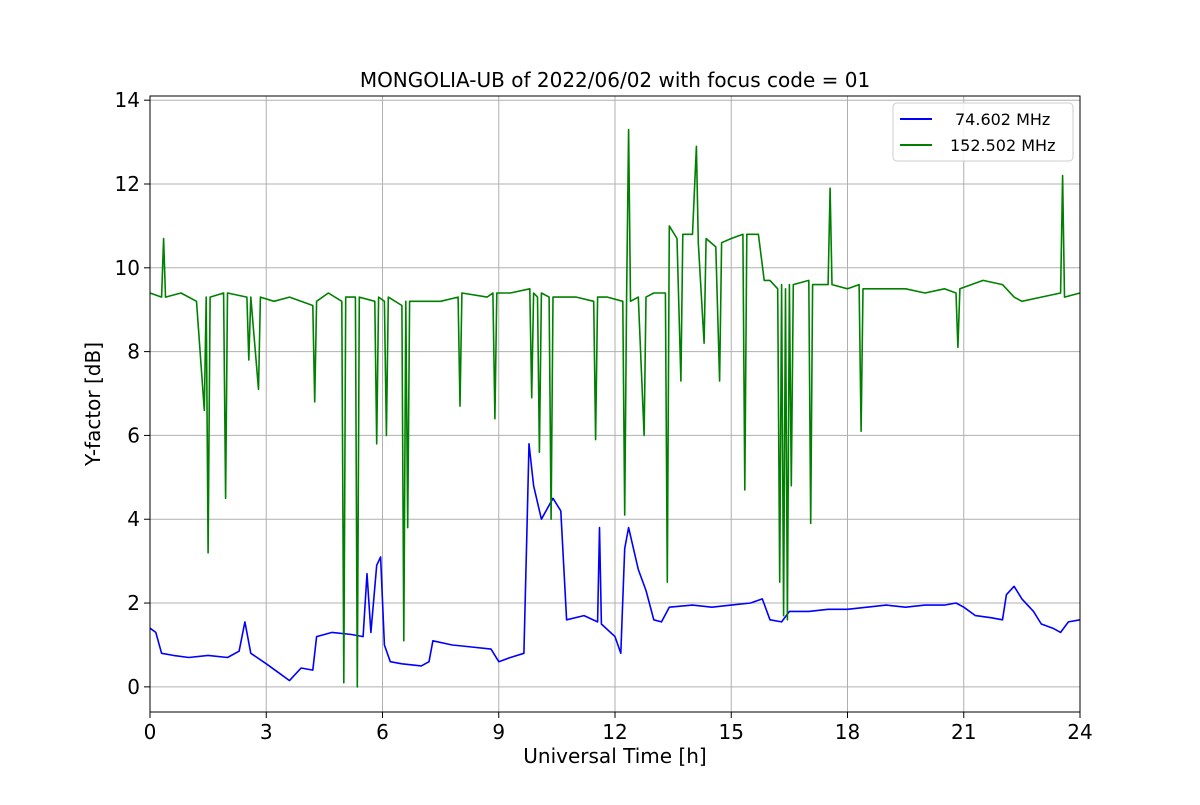 This screenshot has height=805, width=1200. Describe the element at coordinates (133, 687) in the screenshot. I see `y-tick-label: 0` at that location.